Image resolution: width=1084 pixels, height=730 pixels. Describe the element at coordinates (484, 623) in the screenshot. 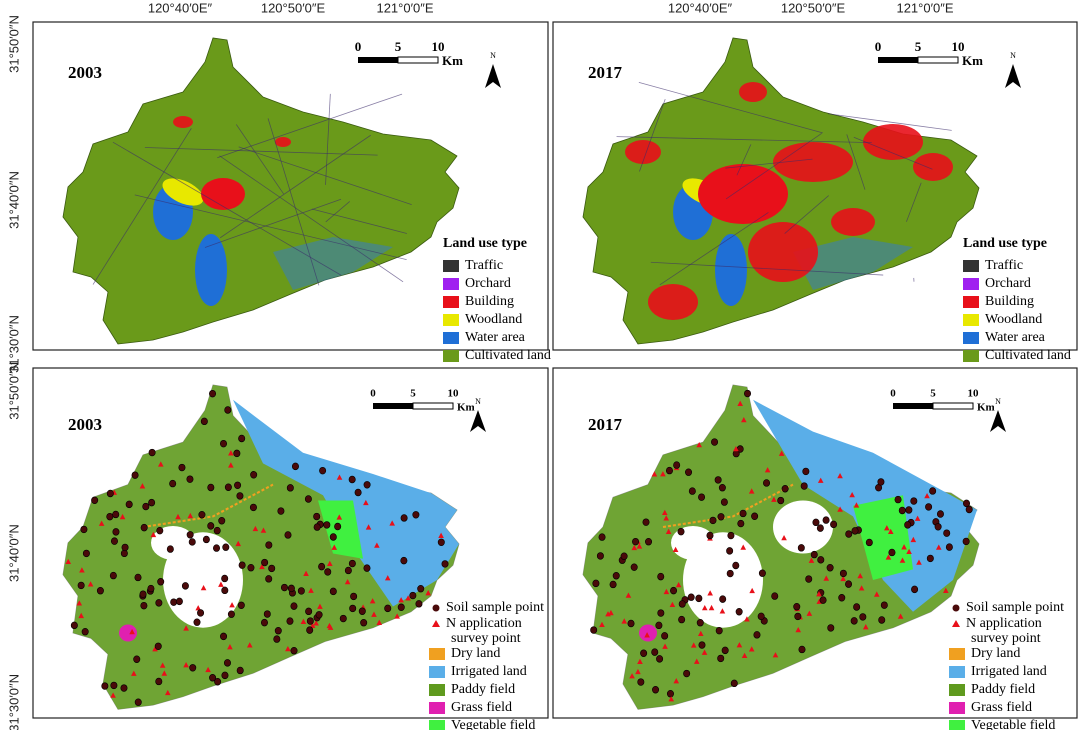

I see `legend-label: N application` at that location.